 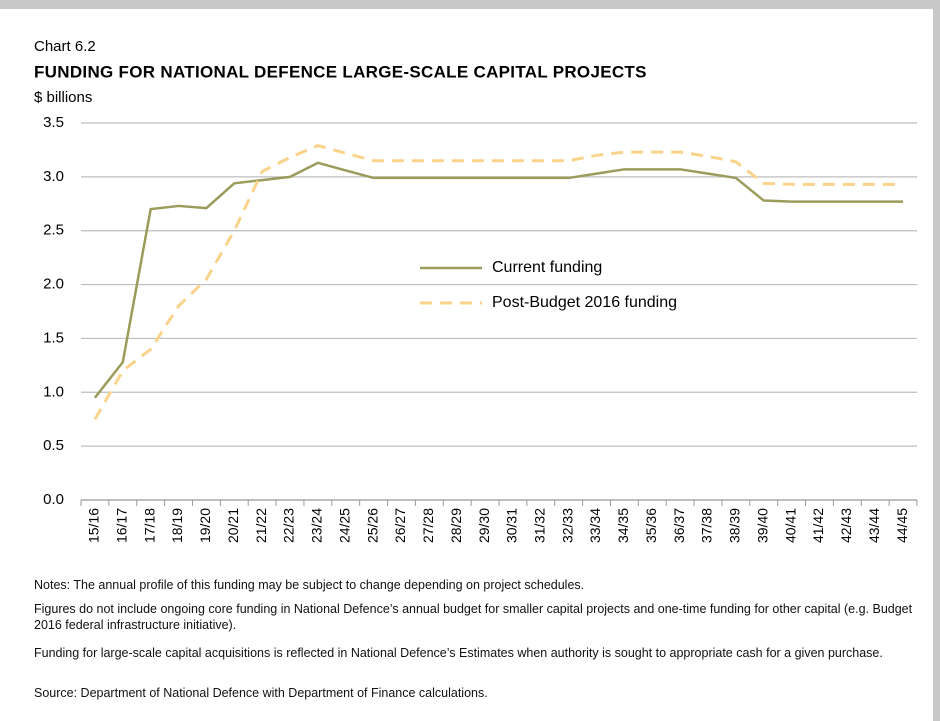 I want to click on x-tick-label: 20/21, so click(x=233, y=525).